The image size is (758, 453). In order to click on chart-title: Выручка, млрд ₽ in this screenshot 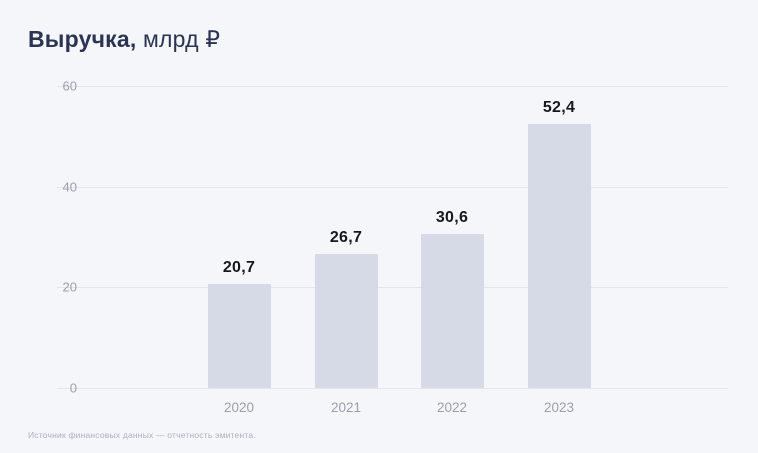, I will do `click(124, 39)`.